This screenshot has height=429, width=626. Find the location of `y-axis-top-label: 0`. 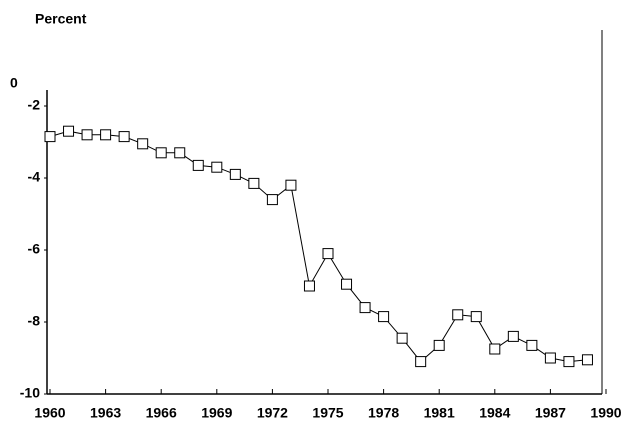

y-axis-top-label: 0 is located at coordinates (14, 83).